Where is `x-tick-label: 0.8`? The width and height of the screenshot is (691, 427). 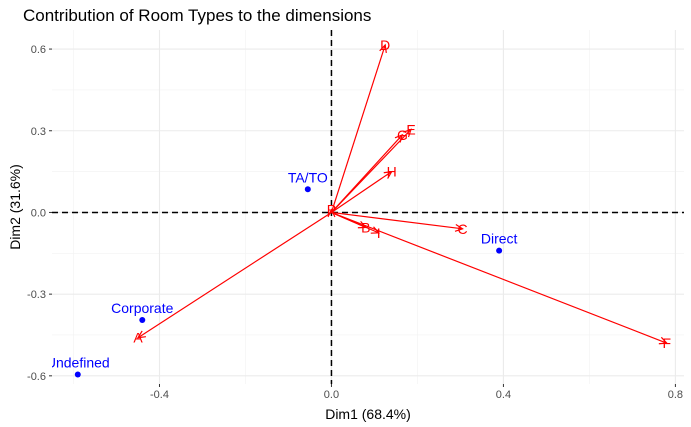
x-tick-label: 0.8 is located at coordinates (675, 395).